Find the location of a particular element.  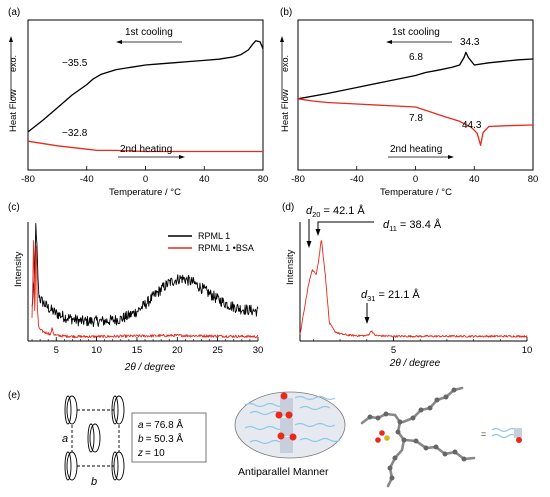

panel-d-series-red is located at coordinates (413, 289).